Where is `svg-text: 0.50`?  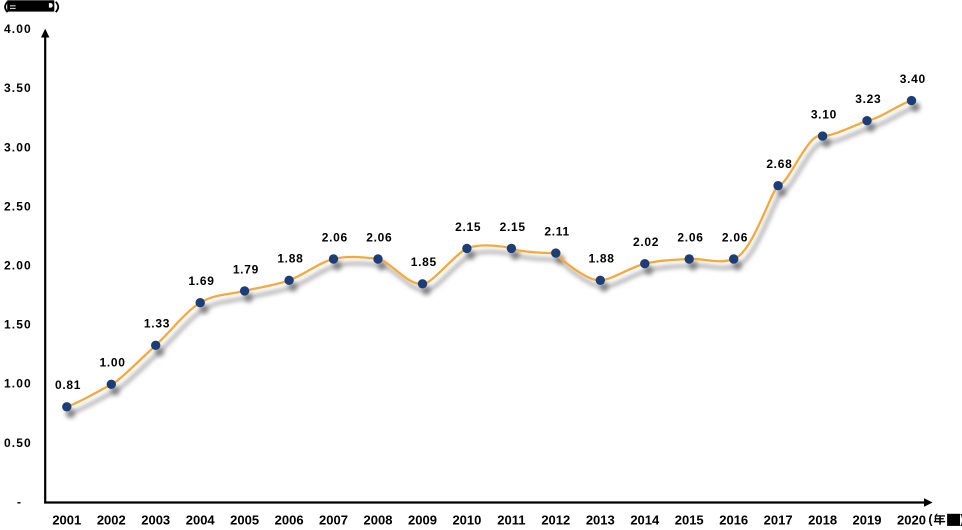
svg-text: 0.50 is located at coordinates (18, 443).